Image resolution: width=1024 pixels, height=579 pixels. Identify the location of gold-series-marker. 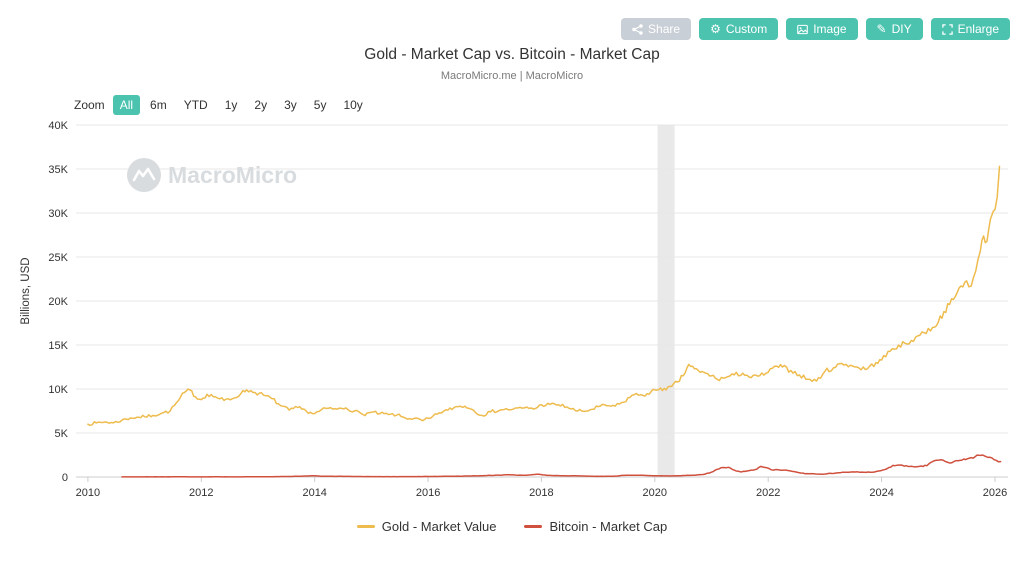
(365, 526).